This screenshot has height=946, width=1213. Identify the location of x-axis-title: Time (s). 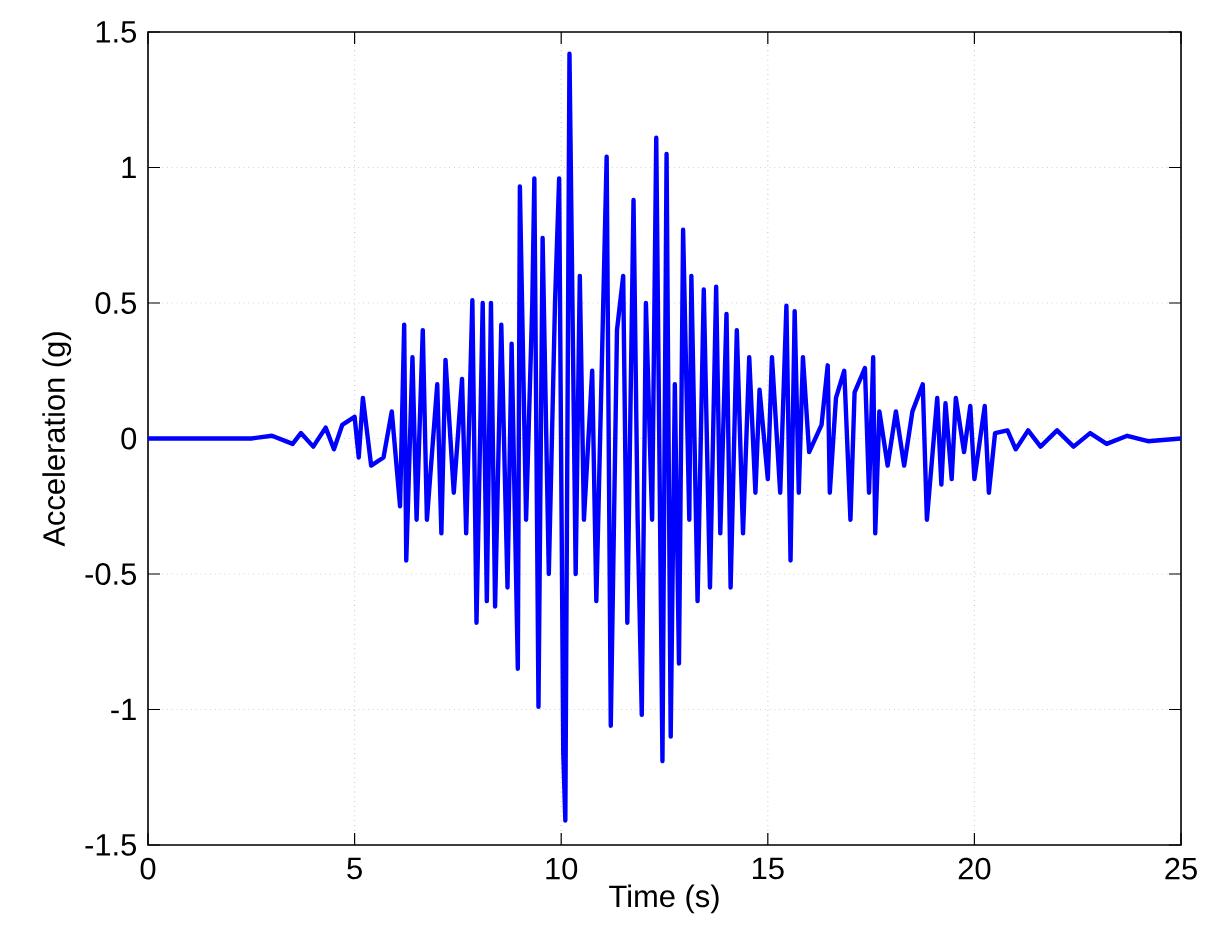
(664, 899).